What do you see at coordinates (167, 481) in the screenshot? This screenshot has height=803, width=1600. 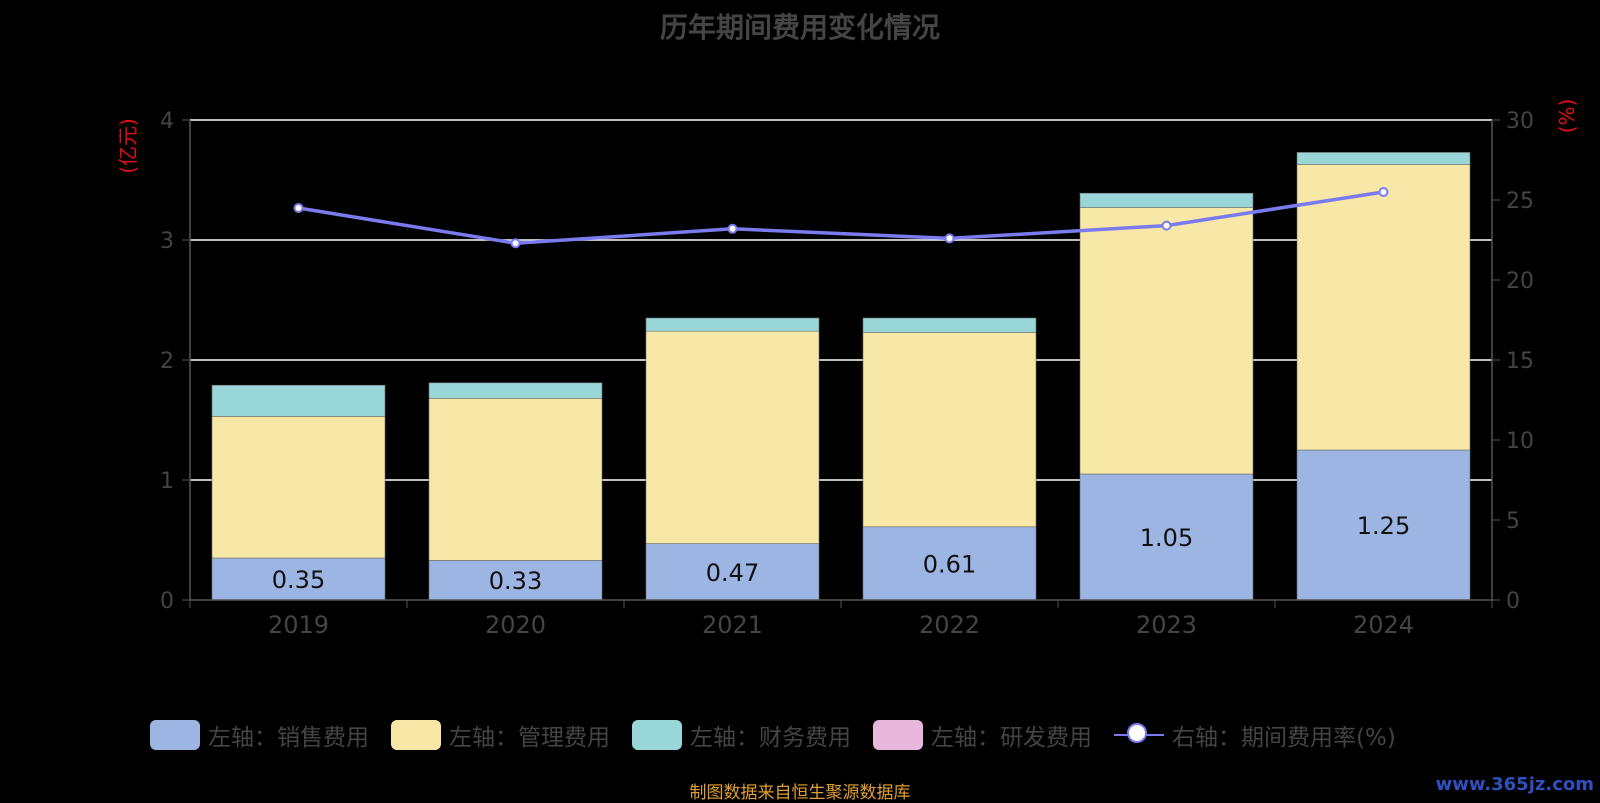 I see `left-tick-label: 1` at bounding box center [167, 481].